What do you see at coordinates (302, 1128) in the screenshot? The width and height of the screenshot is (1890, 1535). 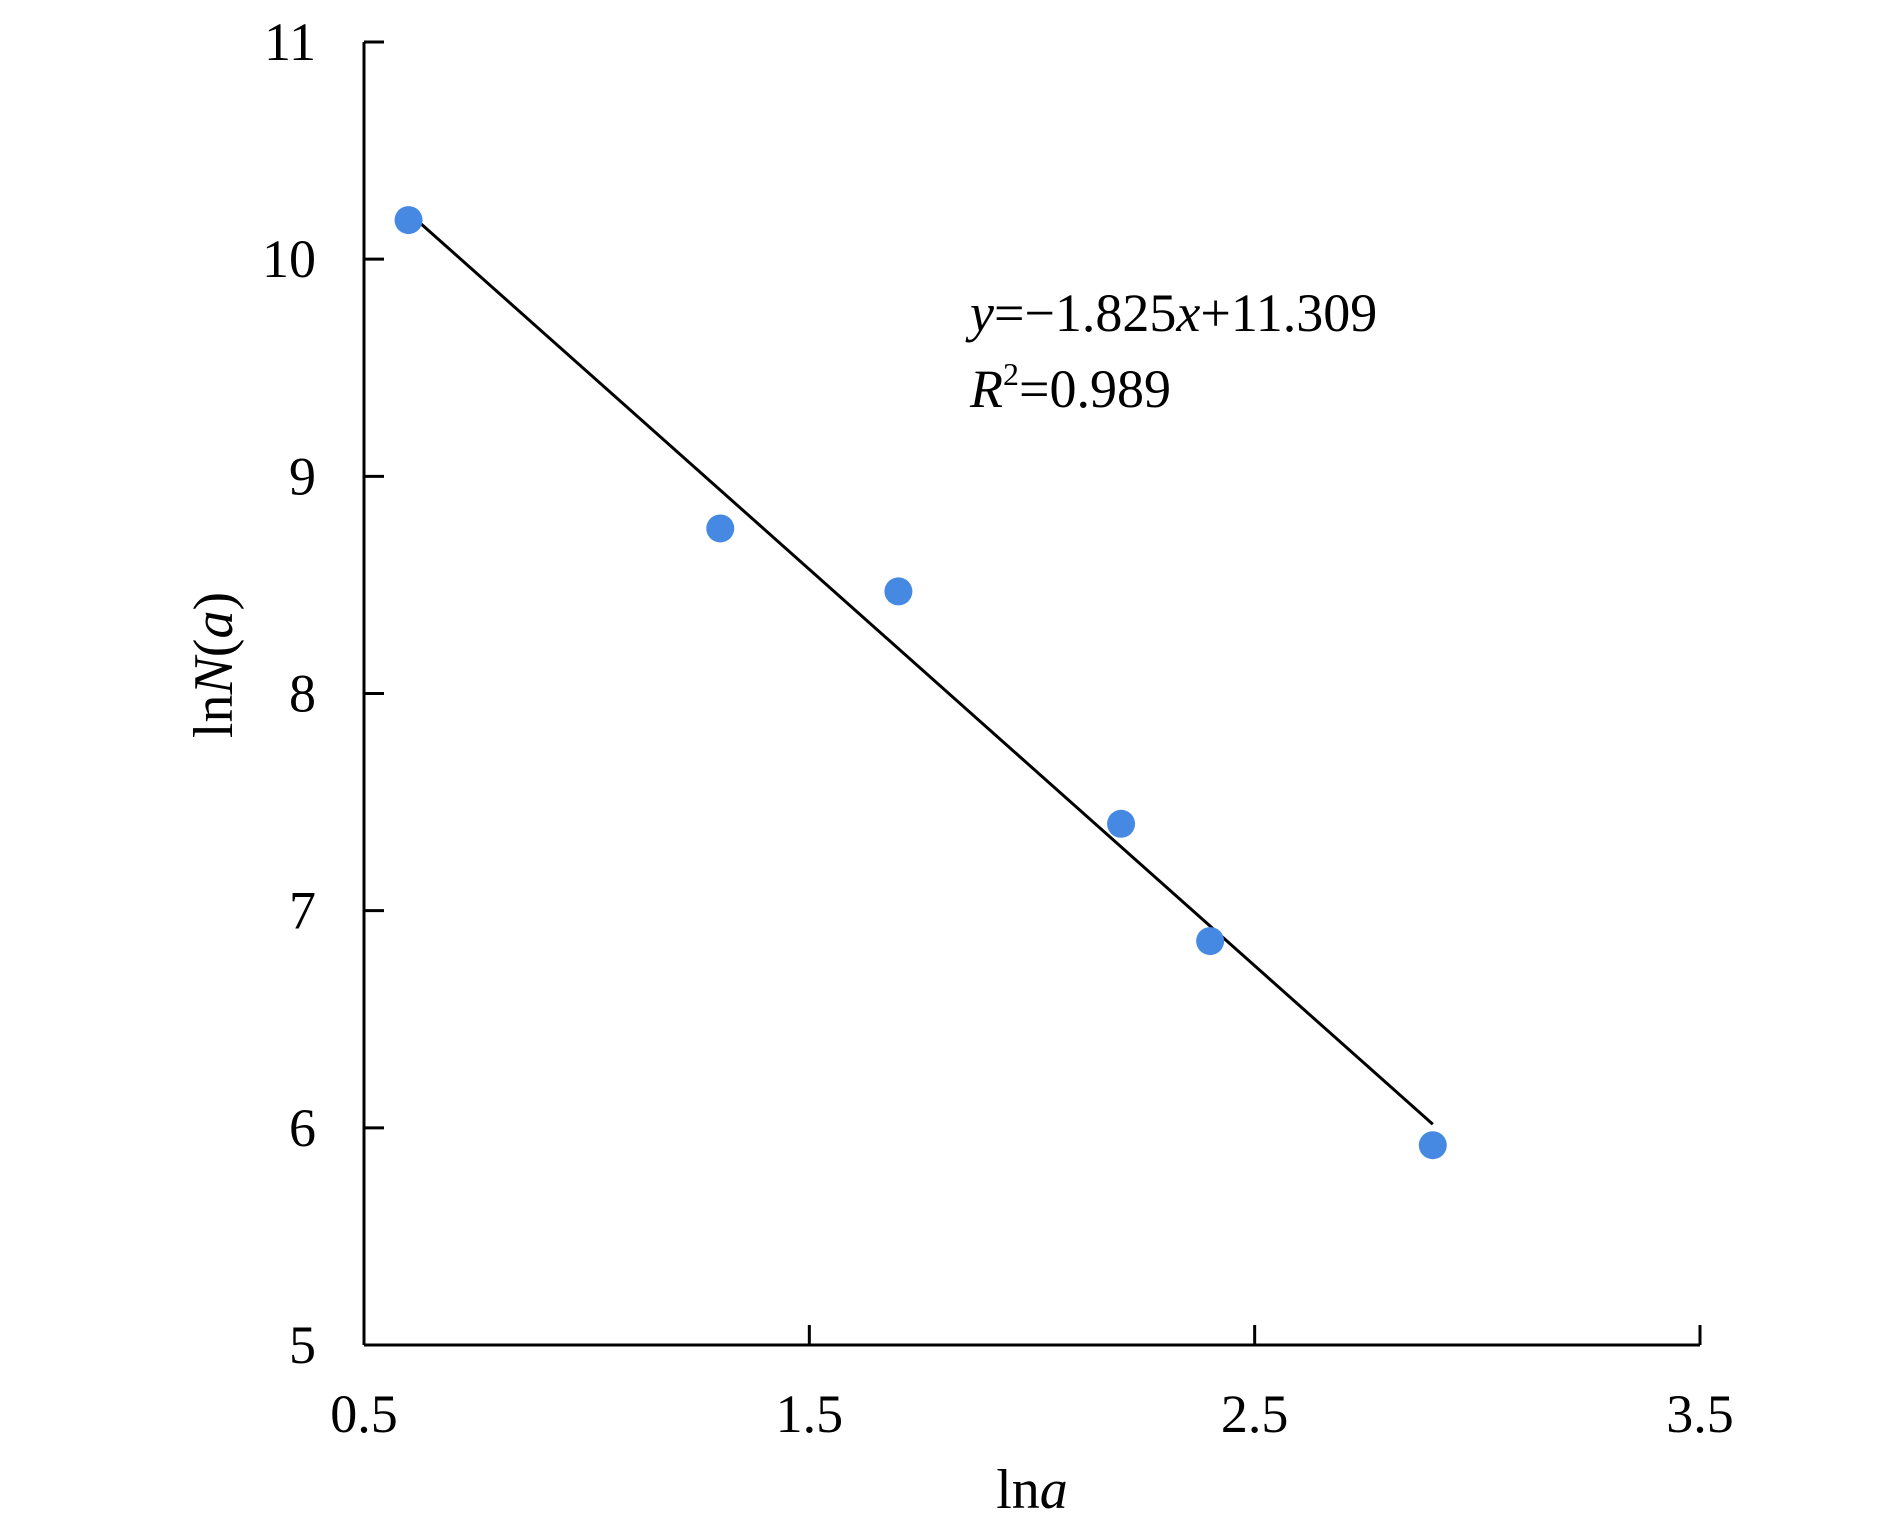 I see `y-tick-label: 6` at bounding box center [302, 1128].